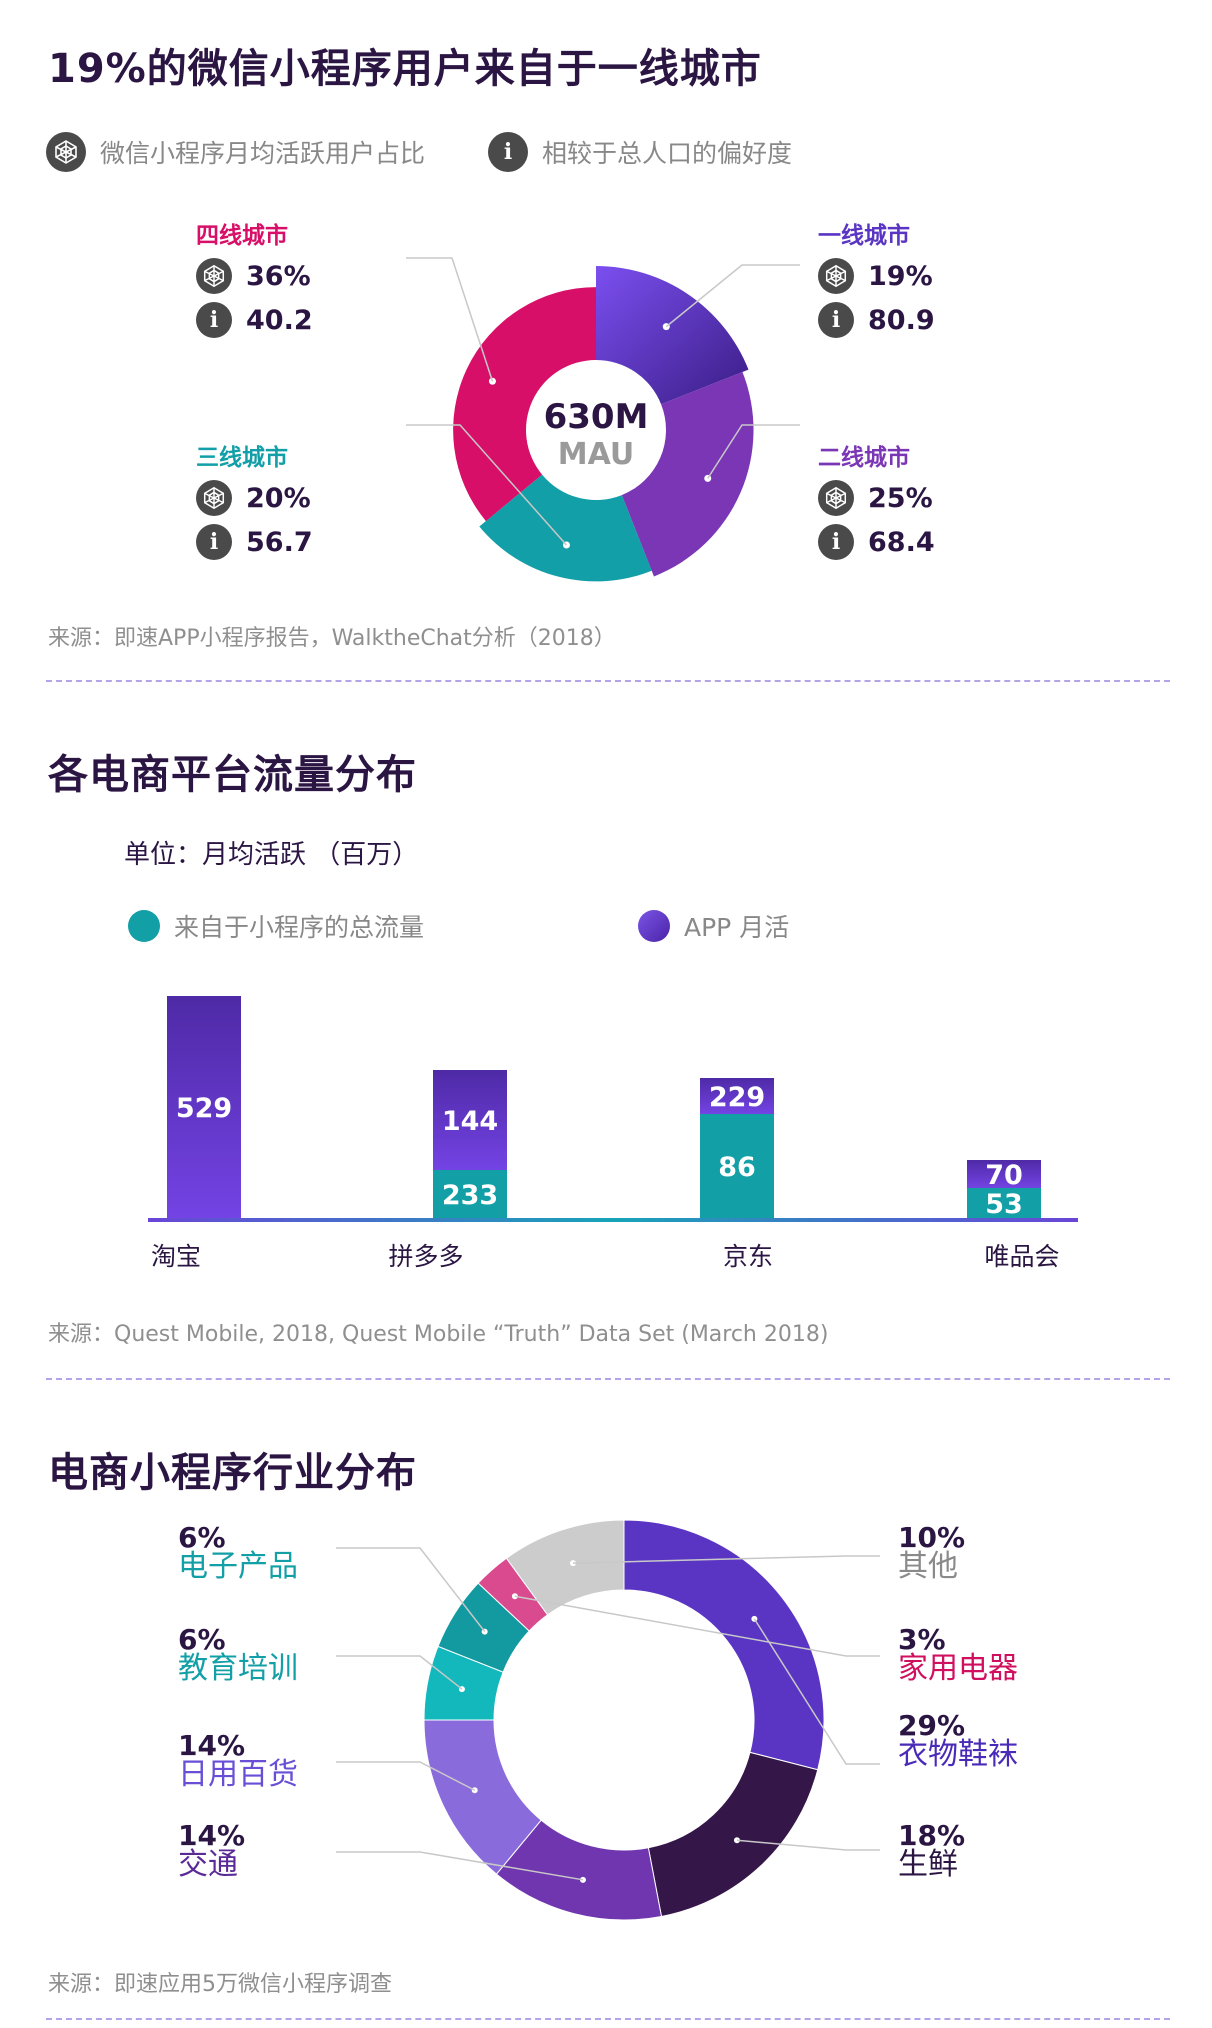  I want to click on preference-value: 56.7, so click(279, 542).